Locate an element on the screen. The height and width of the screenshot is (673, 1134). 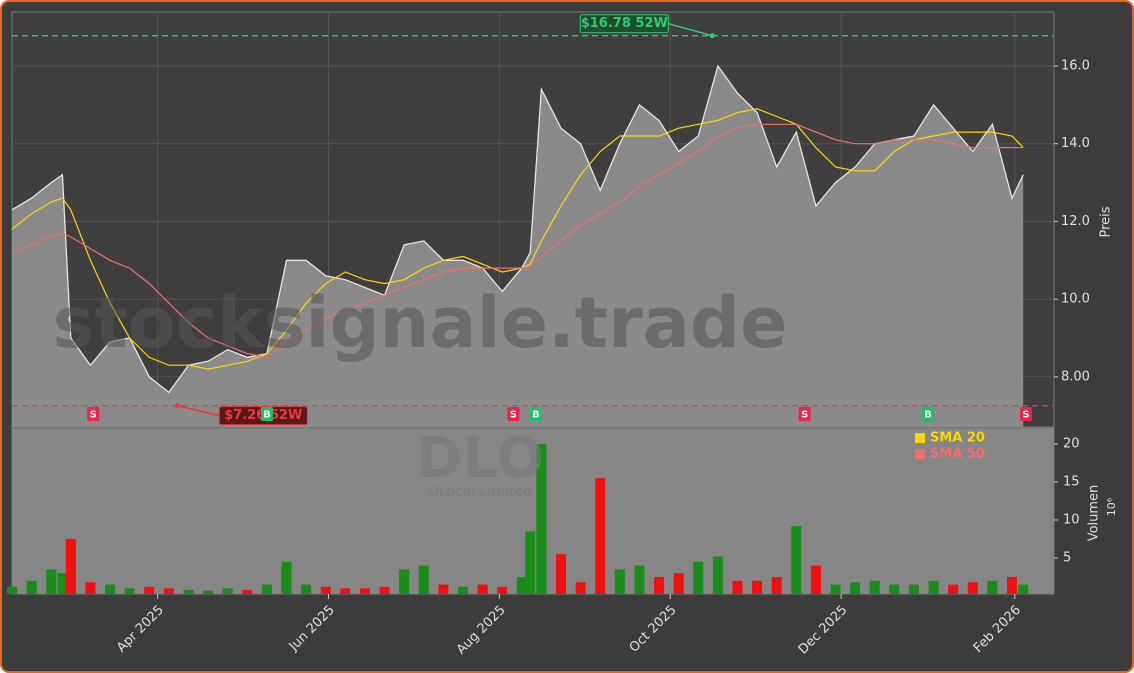
price-axis-label: Preis is located at coordinates (1106, 221).